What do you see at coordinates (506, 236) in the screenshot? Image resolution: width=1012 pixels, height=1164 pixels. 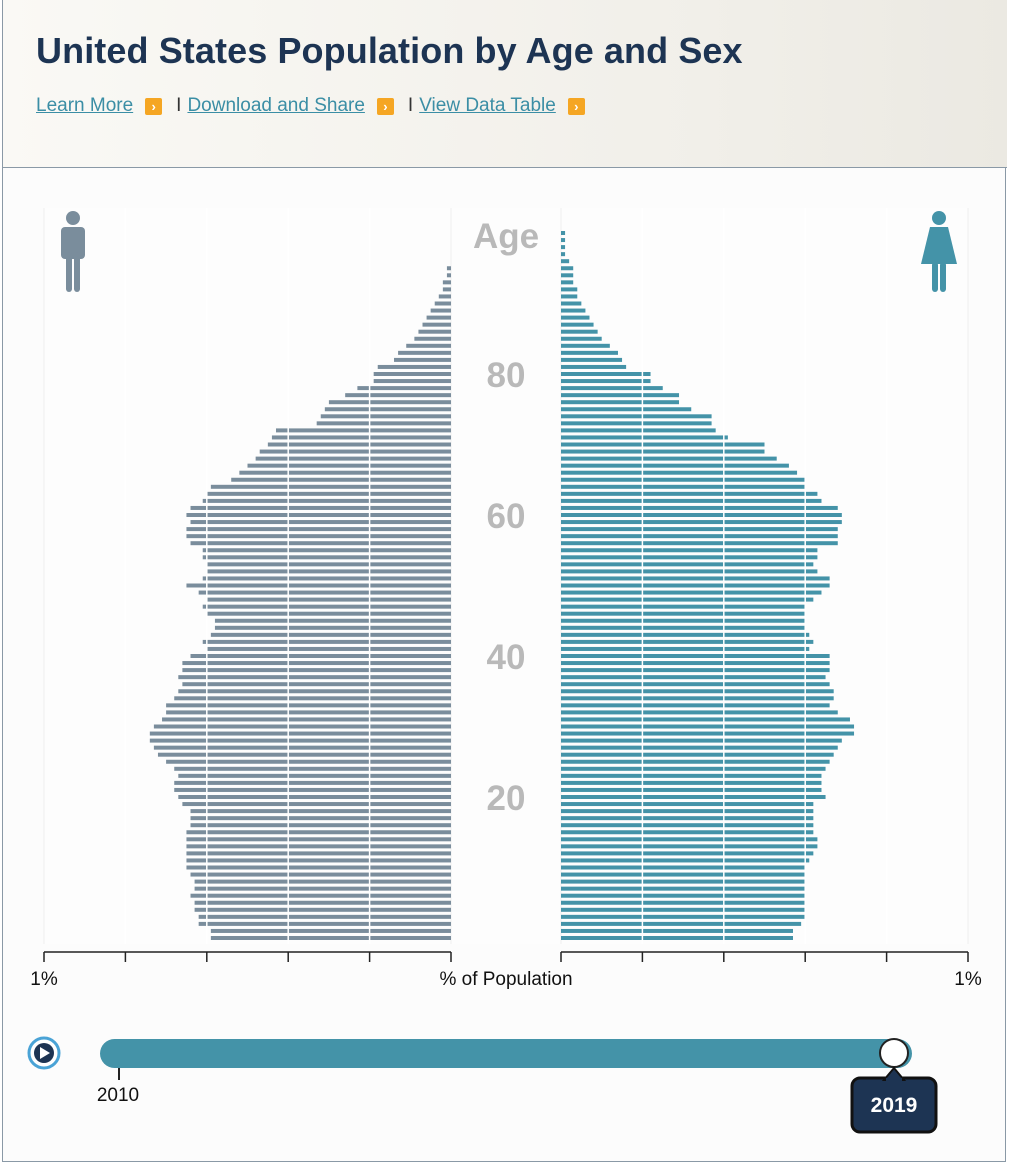 I see `age-axis-title: Age` at bounding box center [506, 236].